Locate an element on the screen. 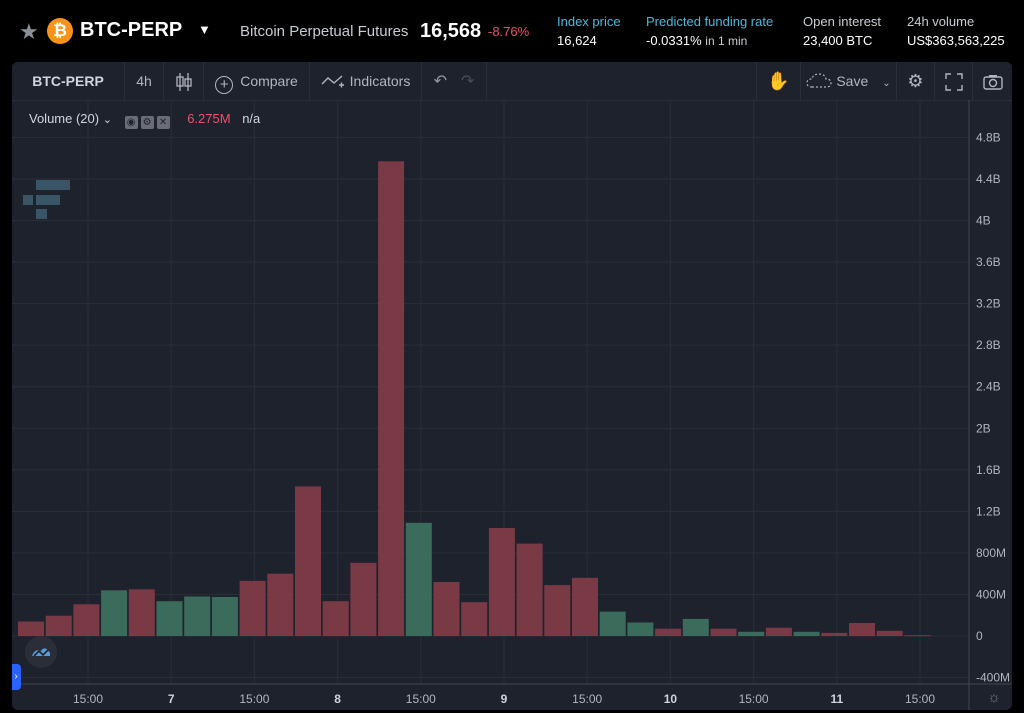 This screenshot has width=1024, height=713. interval-button: 4h is located at coordinates (144, 81).